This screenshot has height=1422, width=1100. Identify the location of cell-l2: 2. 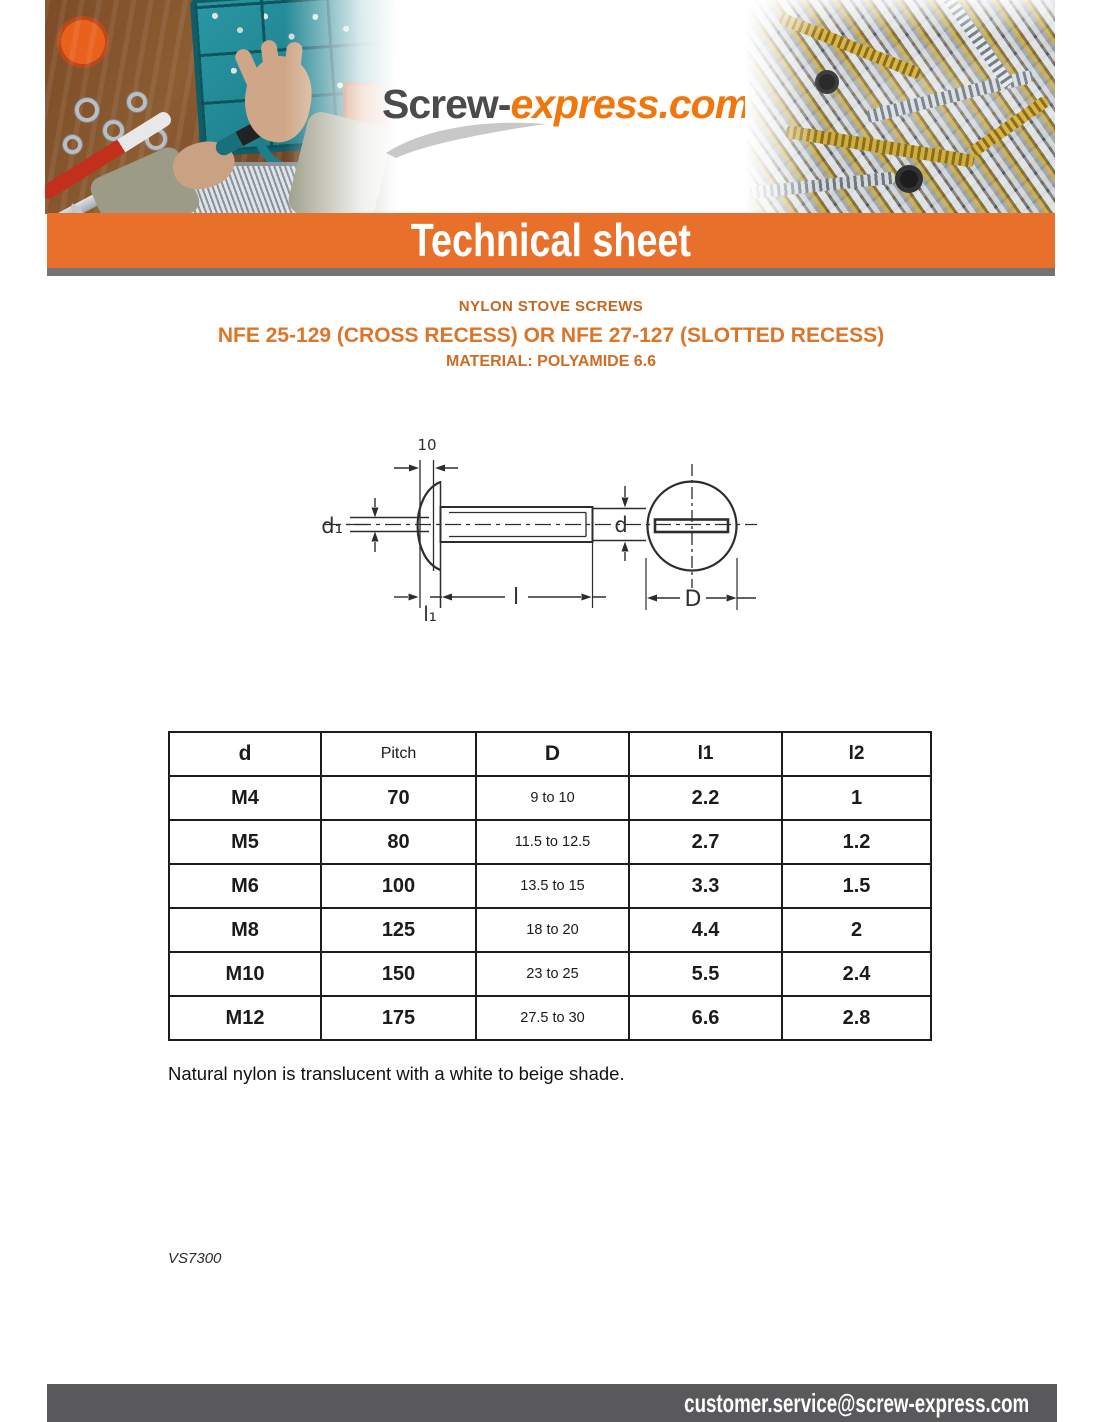
(856, 930).